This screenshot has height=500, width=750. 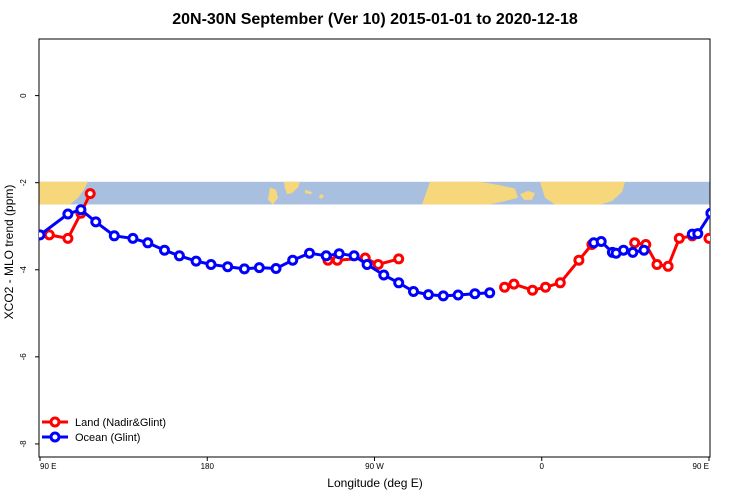 What do you see at coordinates (542, 466) in the screenshot?
I see `x-tick-label-3: 0` at bounding box center [542, 466].